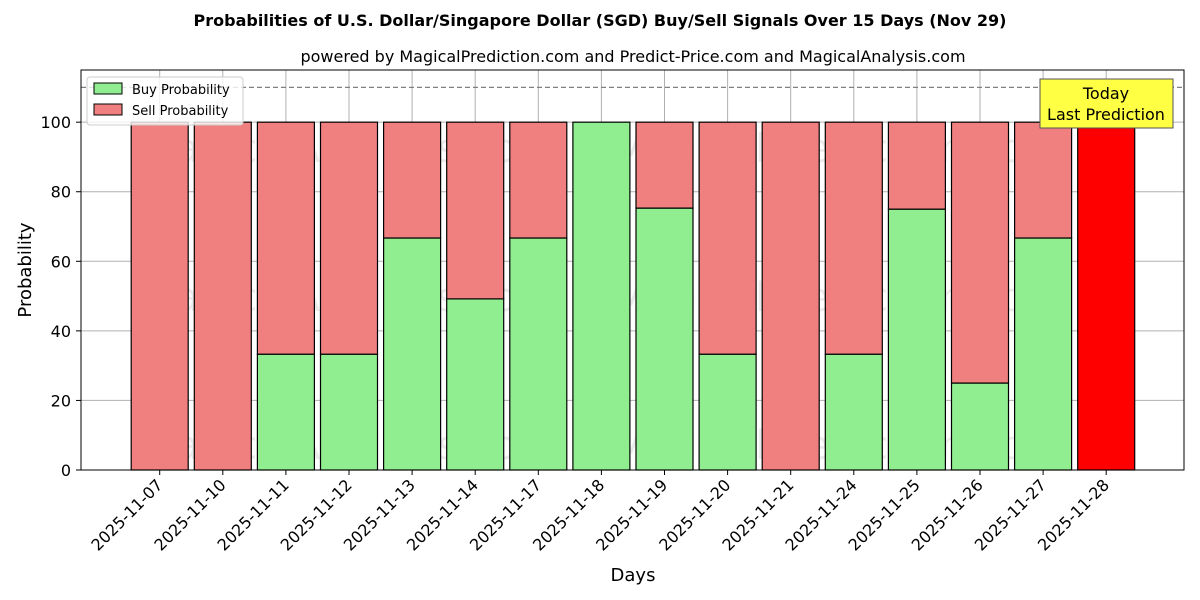  I want to click on y-tick-label: 20, so click(61, 400).